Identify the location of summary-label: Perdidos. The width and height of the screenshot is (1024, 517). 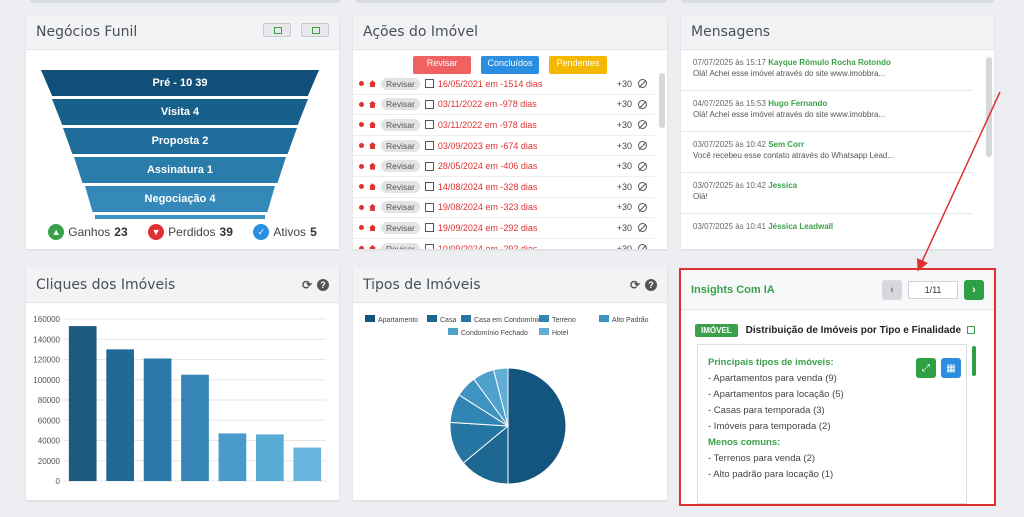
(192, 232).